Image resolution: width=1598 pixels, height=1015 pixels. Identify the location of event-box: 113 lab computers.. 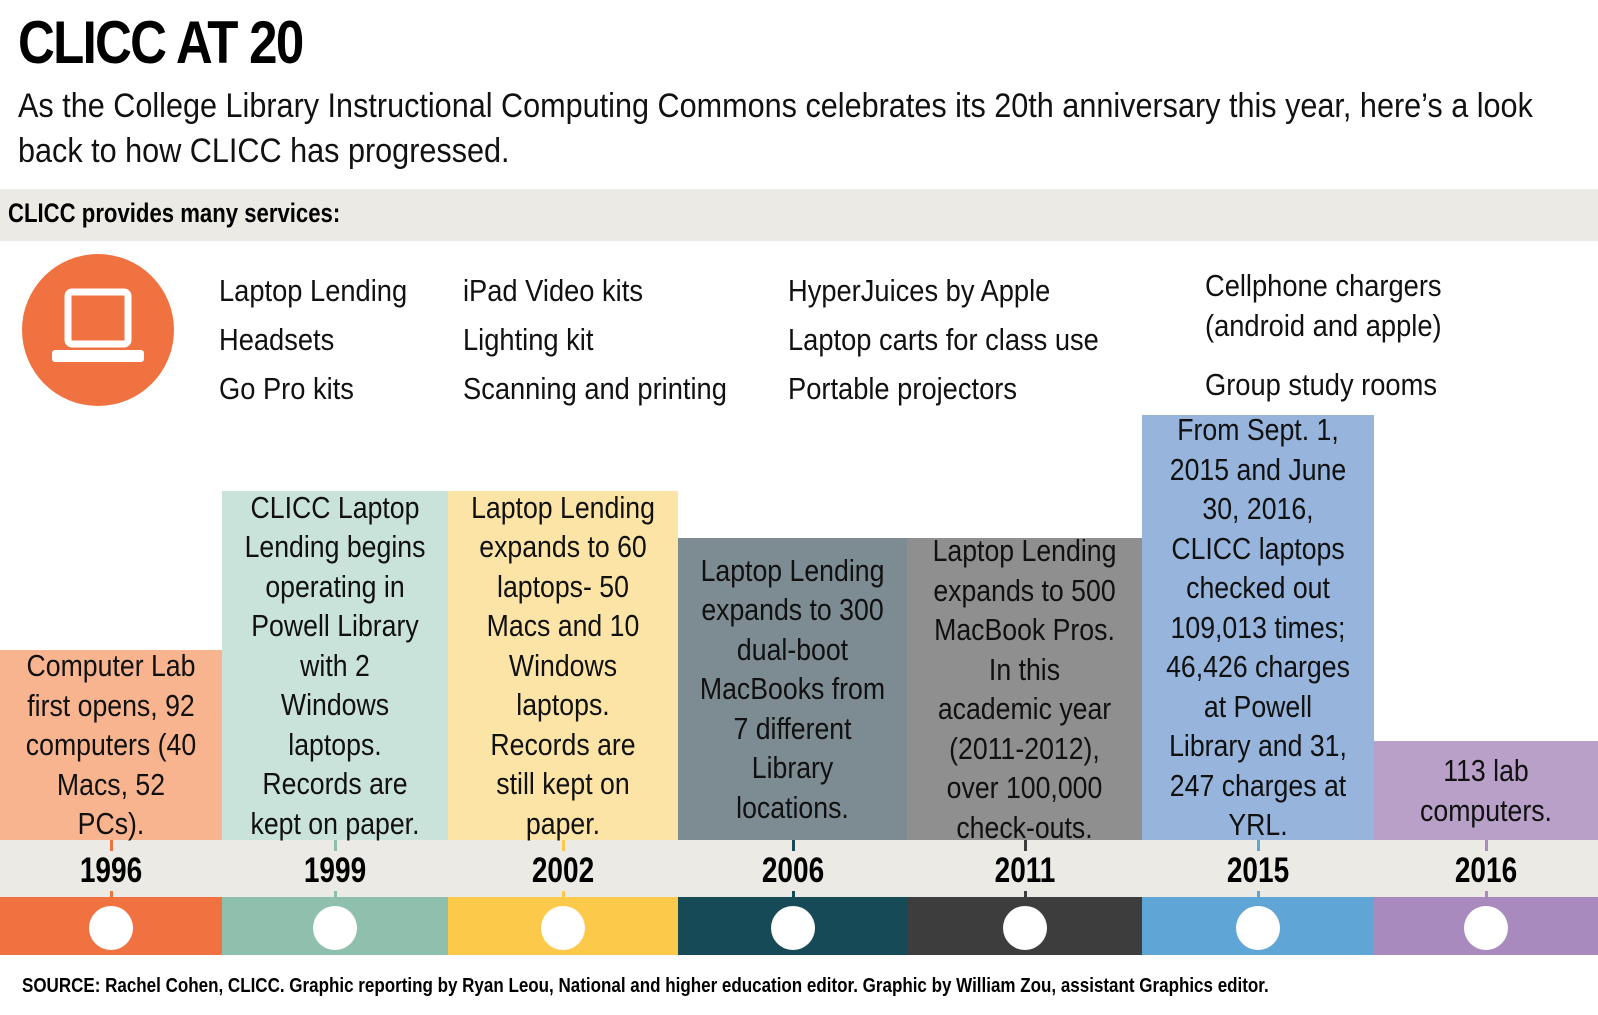
(1486, 790).